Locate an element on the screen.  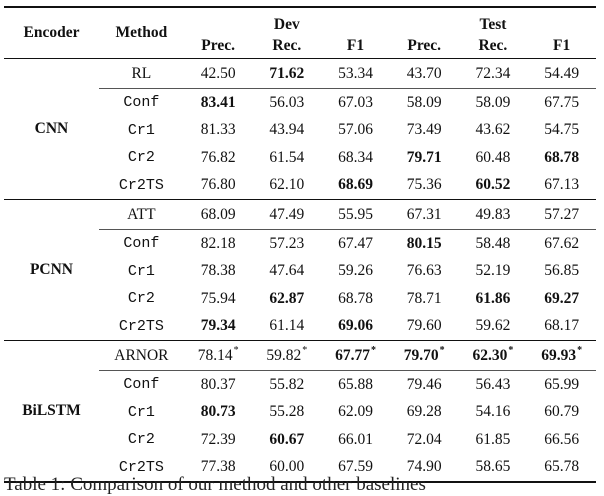
table-cell: 79.60 is located at coordinates (424, 327).